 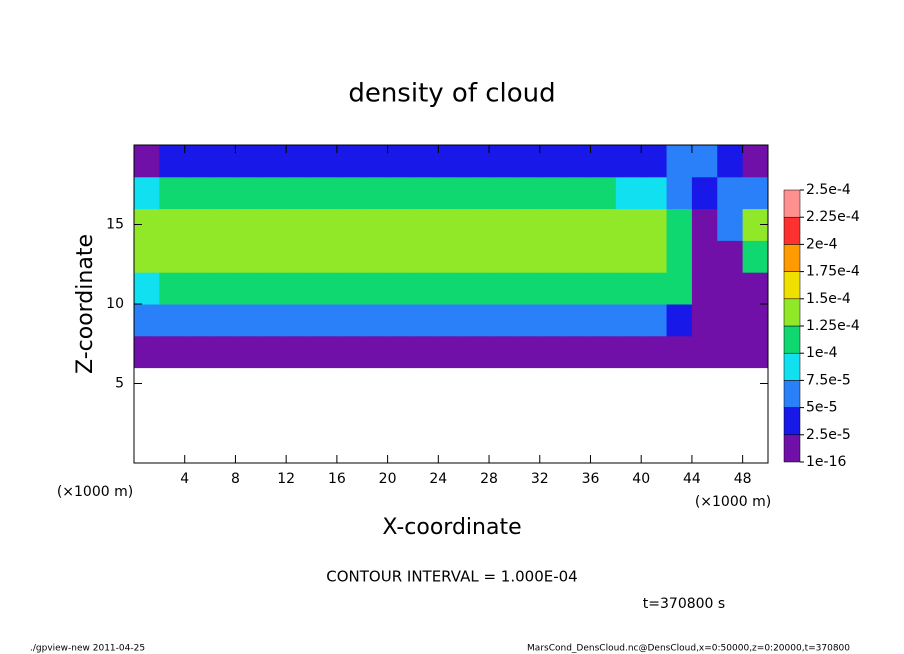 What do you see at coordinates (115, 304) in the screenshot?
I see `y-tick-label: 10` at bounding box center [115, 304].